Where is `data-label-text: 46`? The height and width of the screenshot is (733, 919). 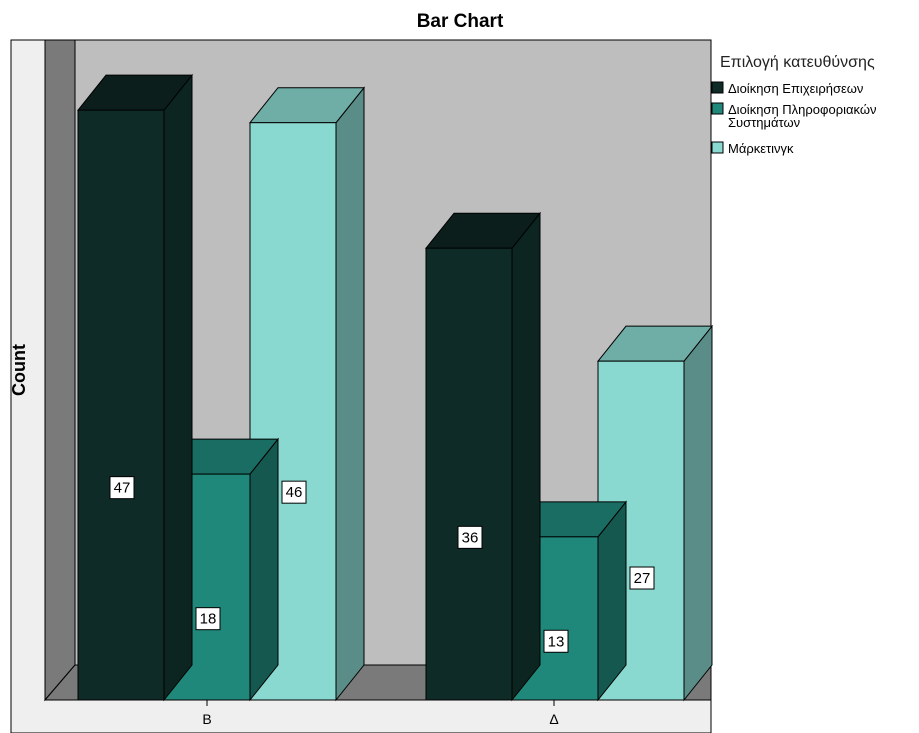 data-label-text: 46 is located at coordinates (294, 492).